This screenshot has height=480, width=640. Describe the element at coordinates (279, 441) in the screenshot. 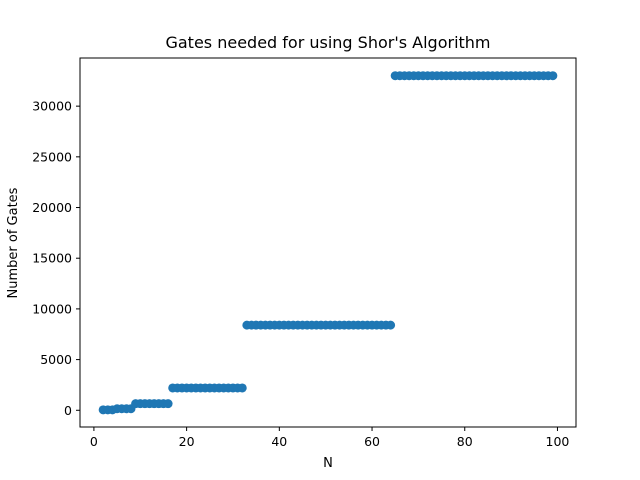

I see `x-tick-label: 40` at that location.